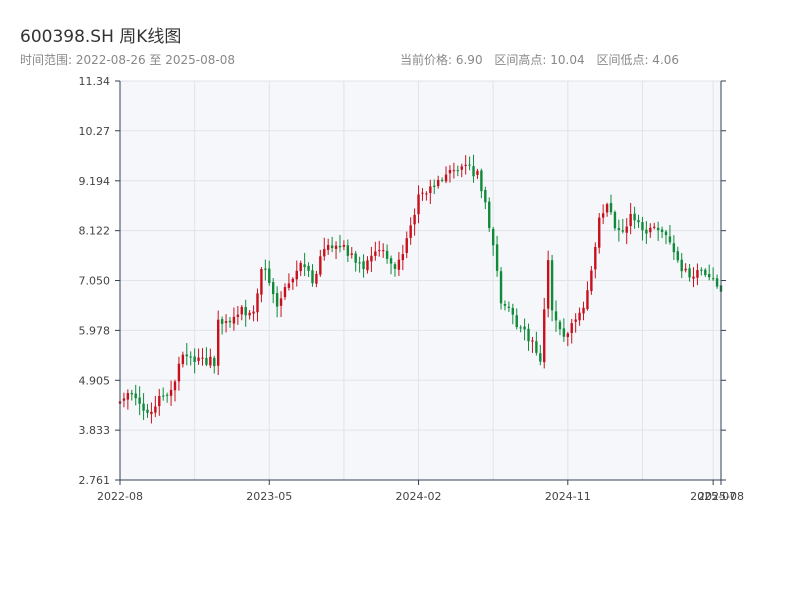  Describe the element at coordinates (419, 496) in the screenshot. I see `x-tick-label: 2024-02` at that location.